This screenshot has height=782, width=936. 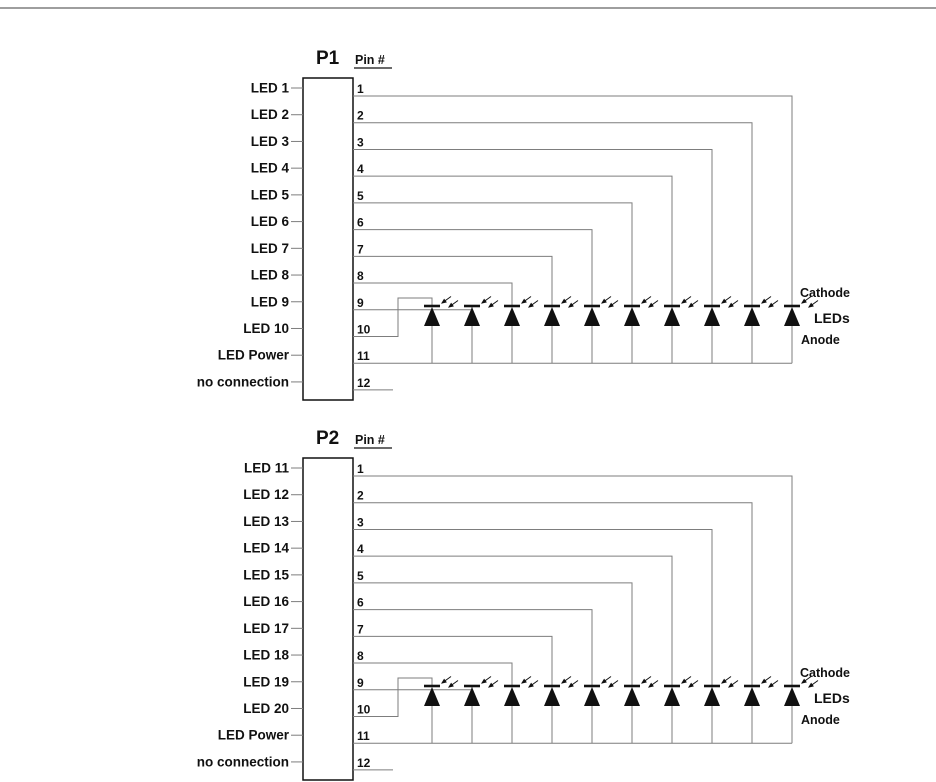 What do you see at coordinates (266, 655) in the screenshot?
I see `pin-function-label: LED 18` at bounding box center [266, 655].